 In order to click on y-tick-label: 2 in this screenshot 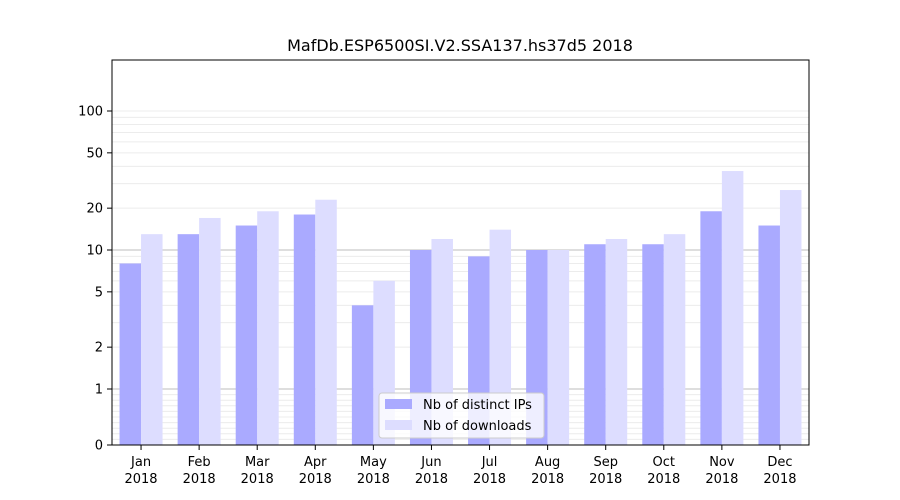, I will do `click(99, 348)`.